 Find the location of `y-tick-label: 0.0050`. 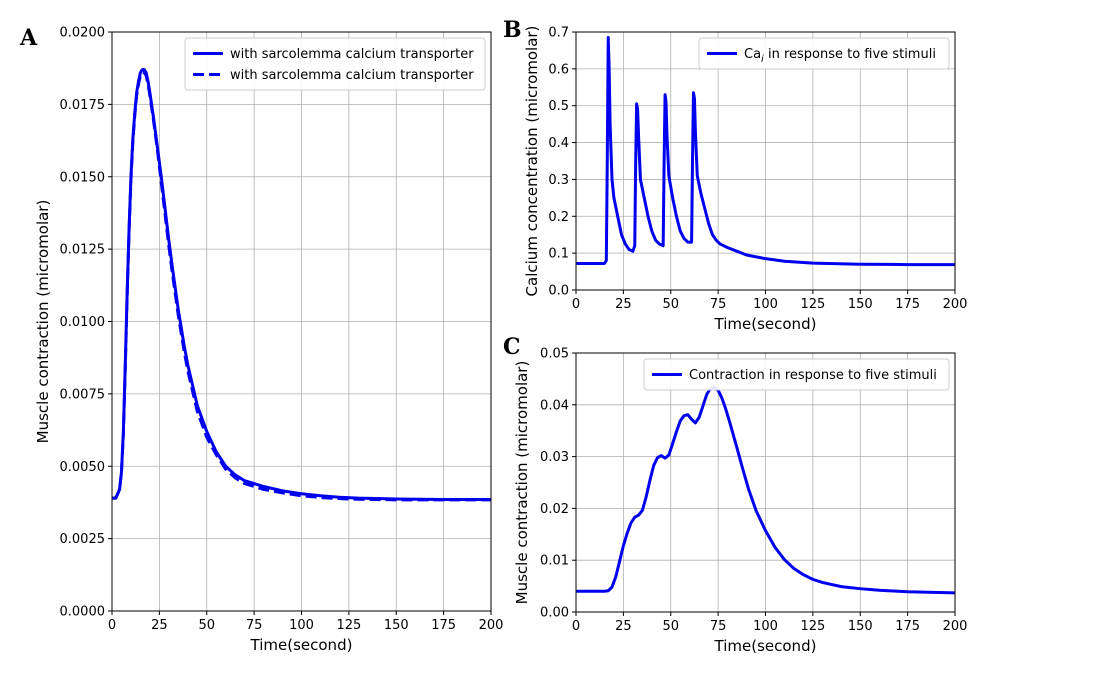

y-tick-label: 0.0050 is located at coordinates (83, 467).